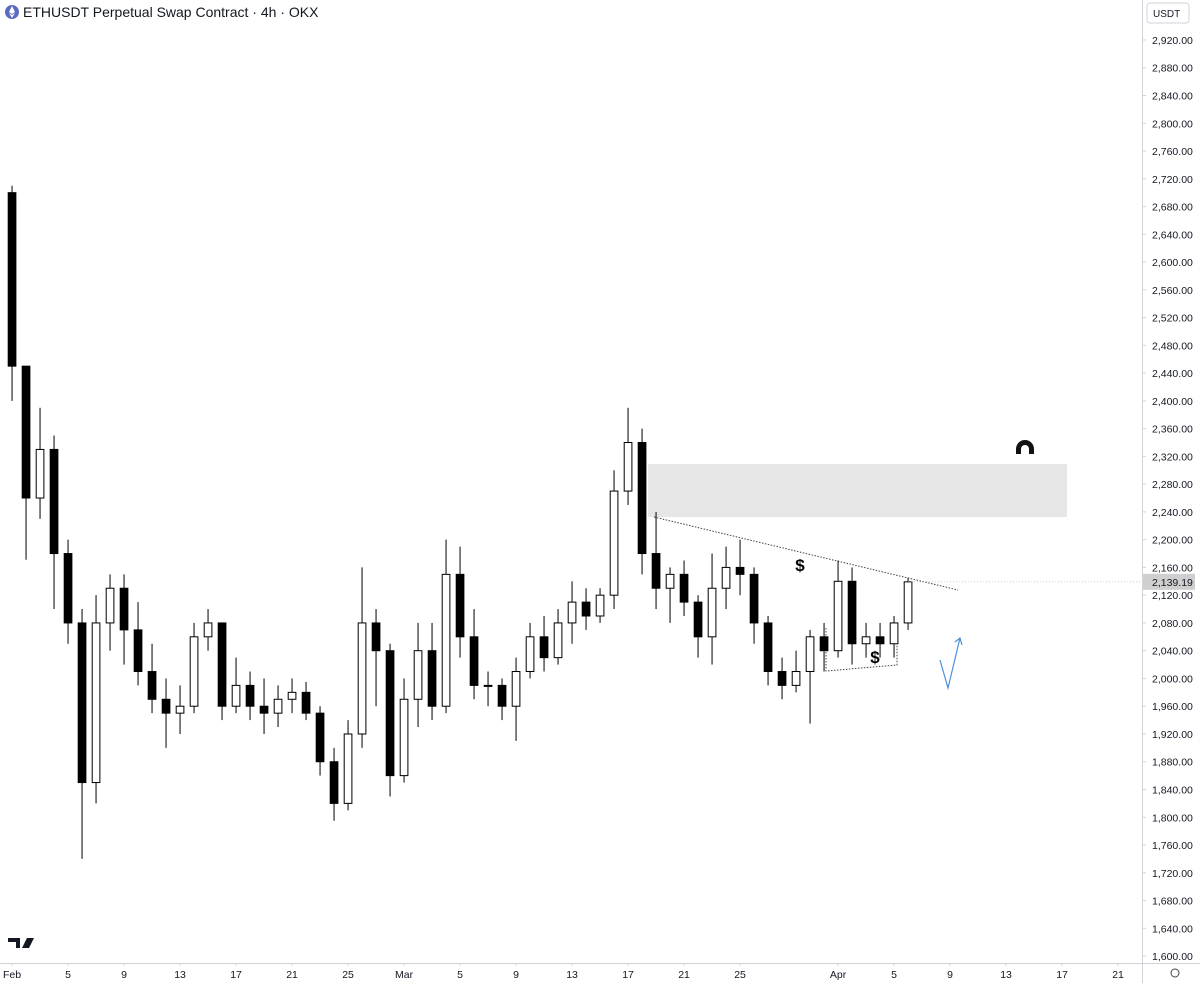 Image resolution: width=1200 pixels, height=988 pixels. I want to click on x-tick-label: 25, so click(740, 975).